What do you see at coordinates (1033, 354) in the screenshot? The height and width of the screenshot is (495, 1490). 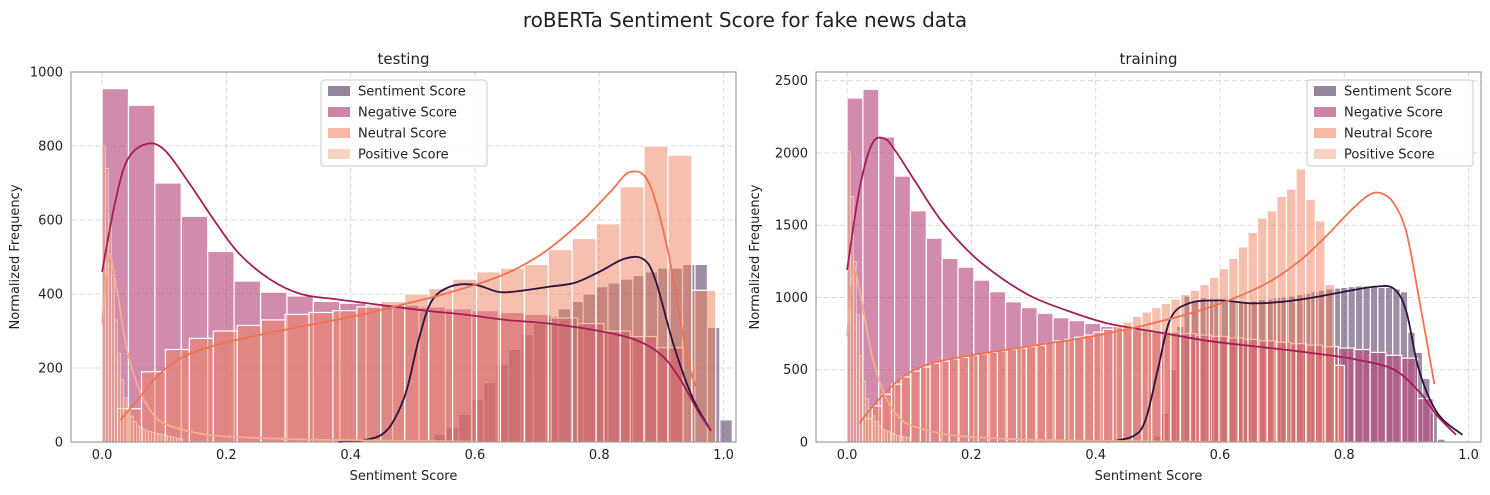 I see `positive-kde-line` at bounding box center [1033, 354].